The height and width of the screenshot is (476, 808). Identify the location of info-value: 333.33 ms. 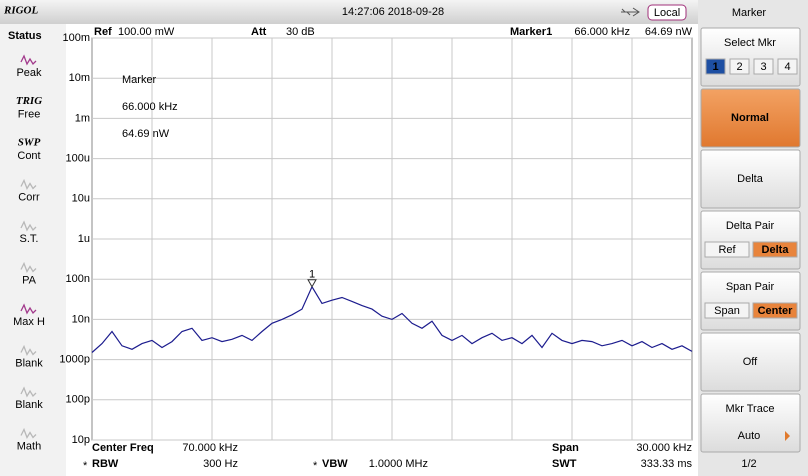
(667, 464).